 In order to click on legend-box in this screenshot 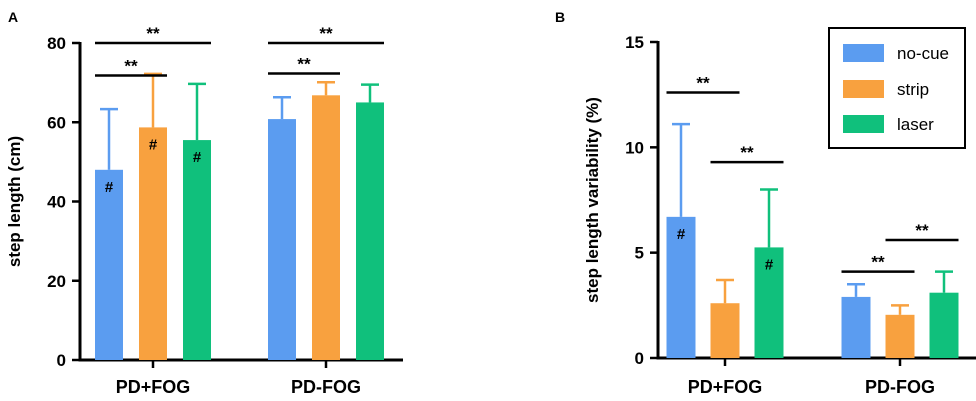, I will do `click(897, 88)`.